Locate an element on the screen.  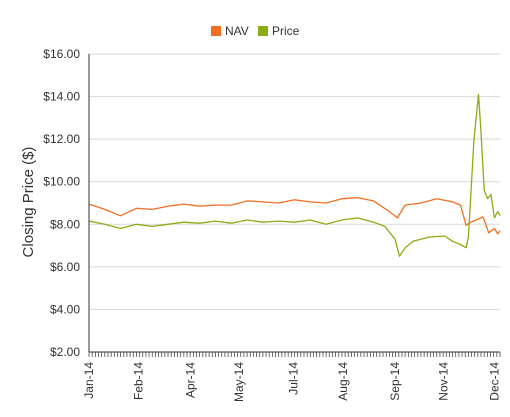
y-tick-label: $16.00 is located at coordinates (61, 54).